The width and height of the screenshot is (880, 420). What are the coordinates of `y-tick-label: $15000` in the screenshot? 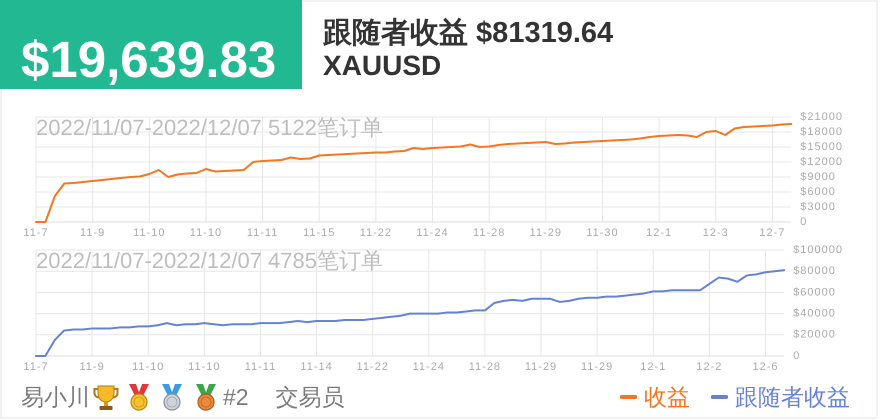 It's located at (822, 146).